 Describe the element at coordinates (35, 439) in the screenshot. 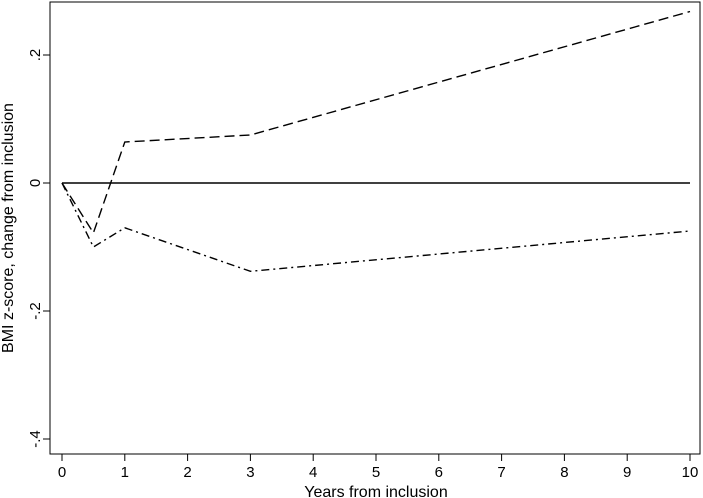

I see `y-tick-label: -.4` at that location.